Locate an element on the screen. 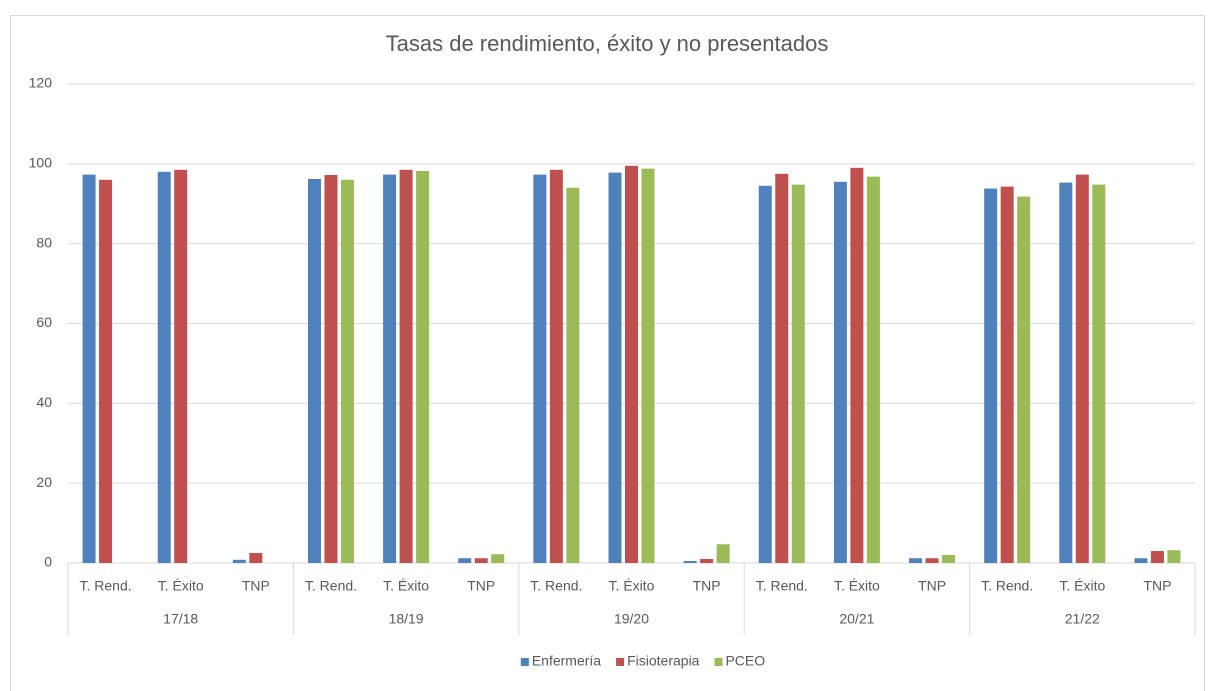  y-tick-label: 40 is located at coordinates (44, 402).